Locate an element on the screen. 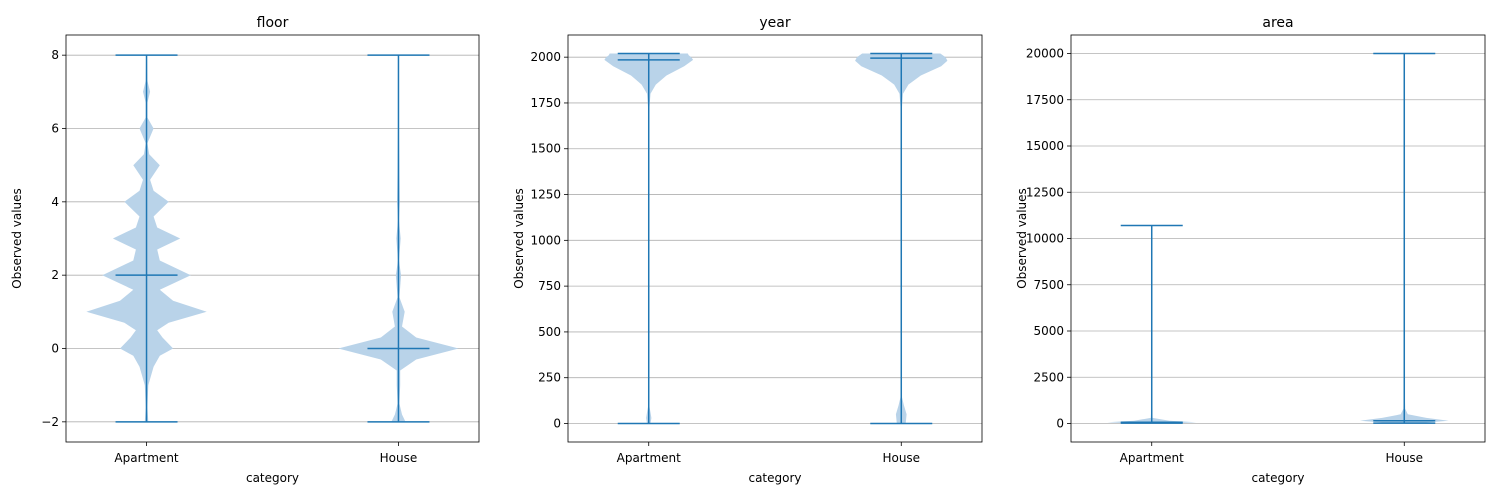  y-tick-label: 750 is located at coordinates (549, 286).